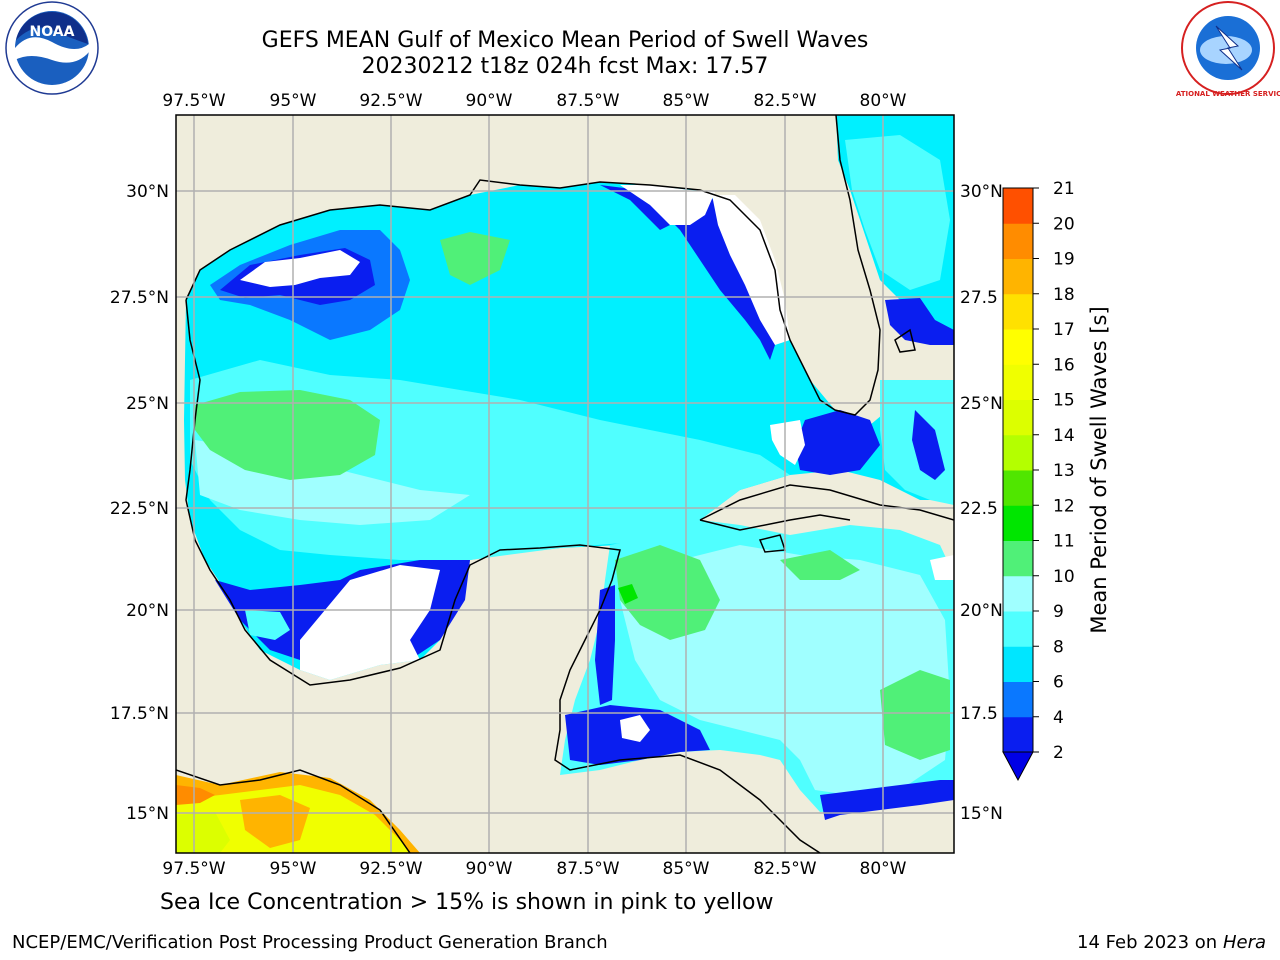  Describe the element at coordinates (147, 814) in the screenshot. I see `lat-label-left: 15°N` at that location.